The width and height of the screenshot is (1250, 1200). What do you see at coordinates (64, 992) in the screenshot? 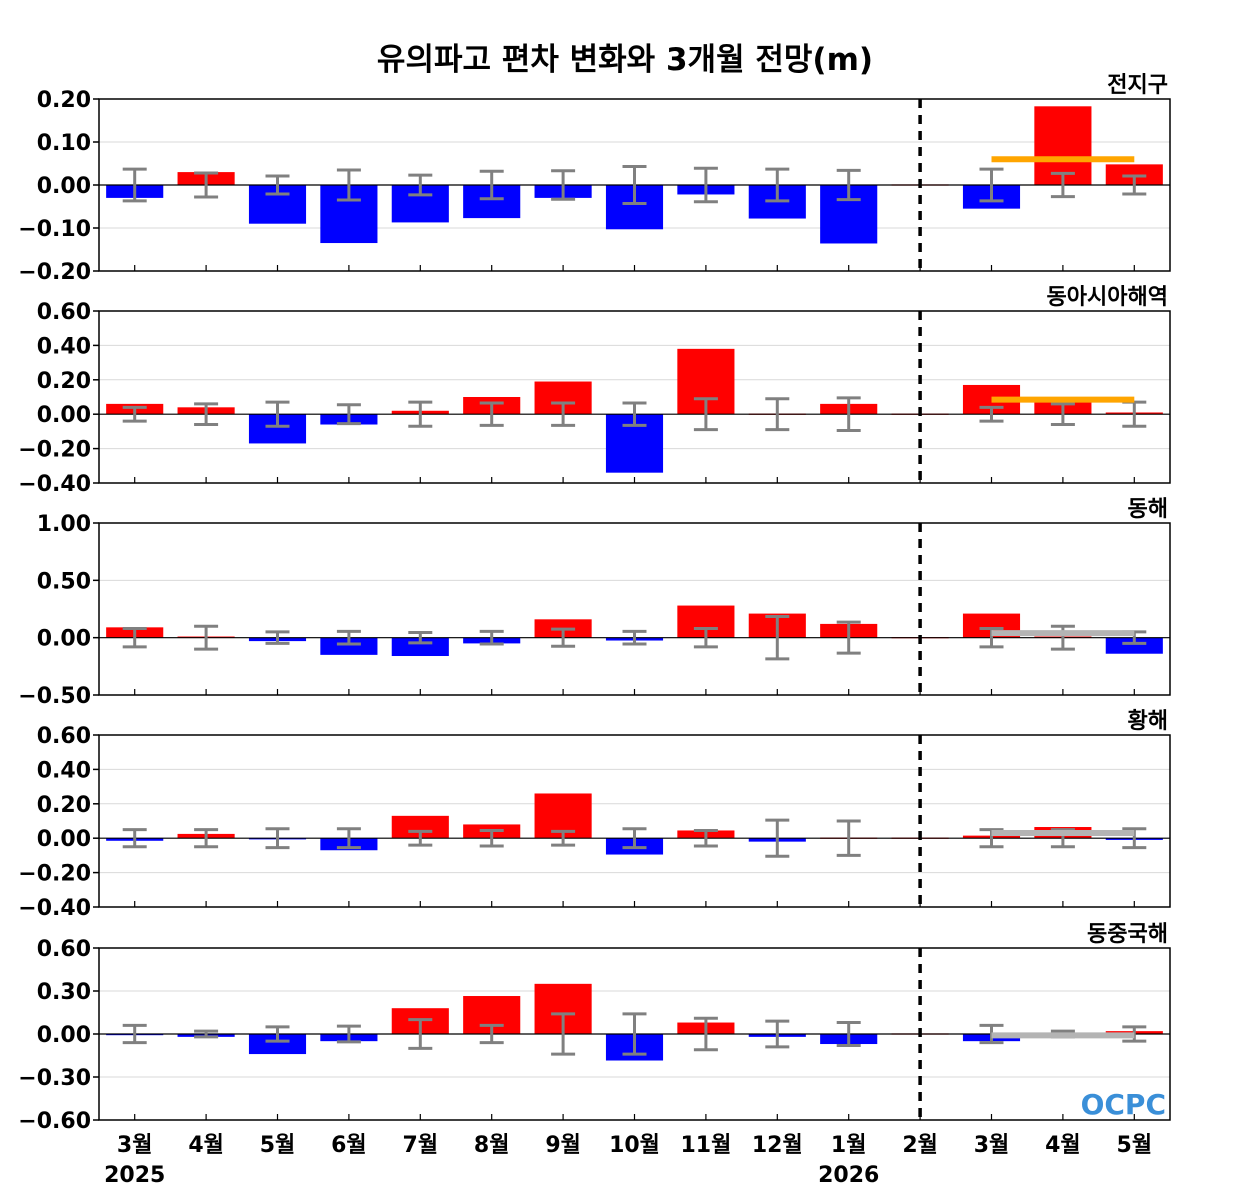
I see `y-tick-label: 0.30` at bounding box center [64, 992].